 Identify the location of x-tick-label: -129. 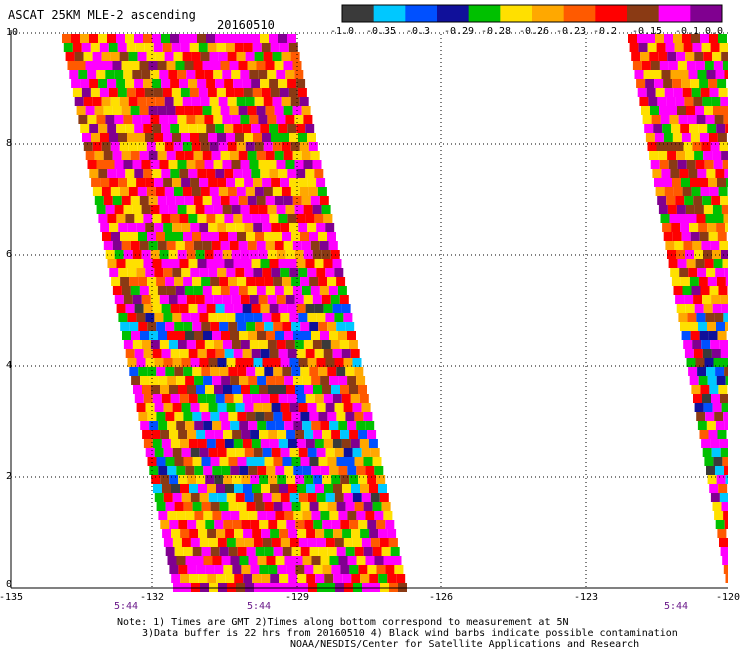
(297, 597).